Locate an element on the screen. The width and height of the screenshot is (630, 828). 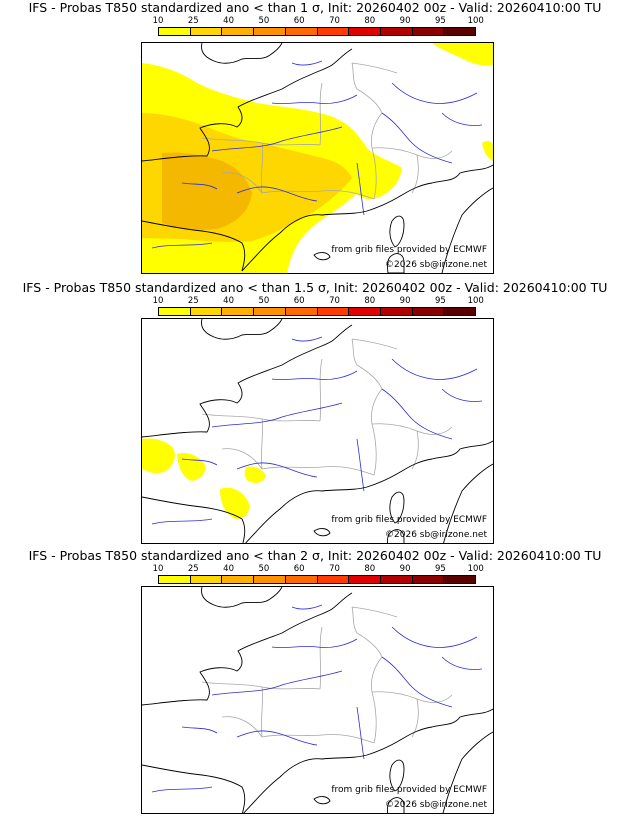
copyright-credit: ©2026 sb@irizone.net is located at coordinates (436, 265).